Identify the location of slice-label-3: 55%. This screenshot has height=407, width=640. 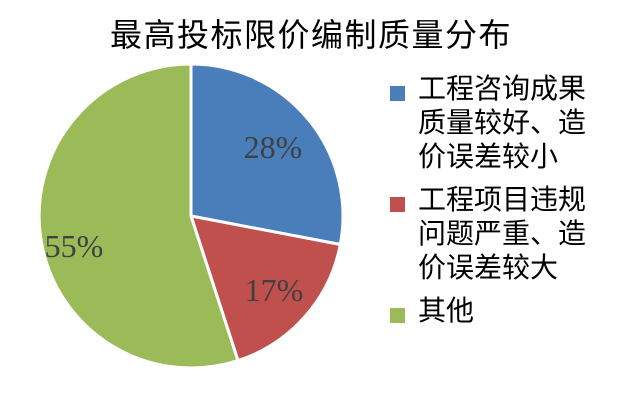
(74, 246).